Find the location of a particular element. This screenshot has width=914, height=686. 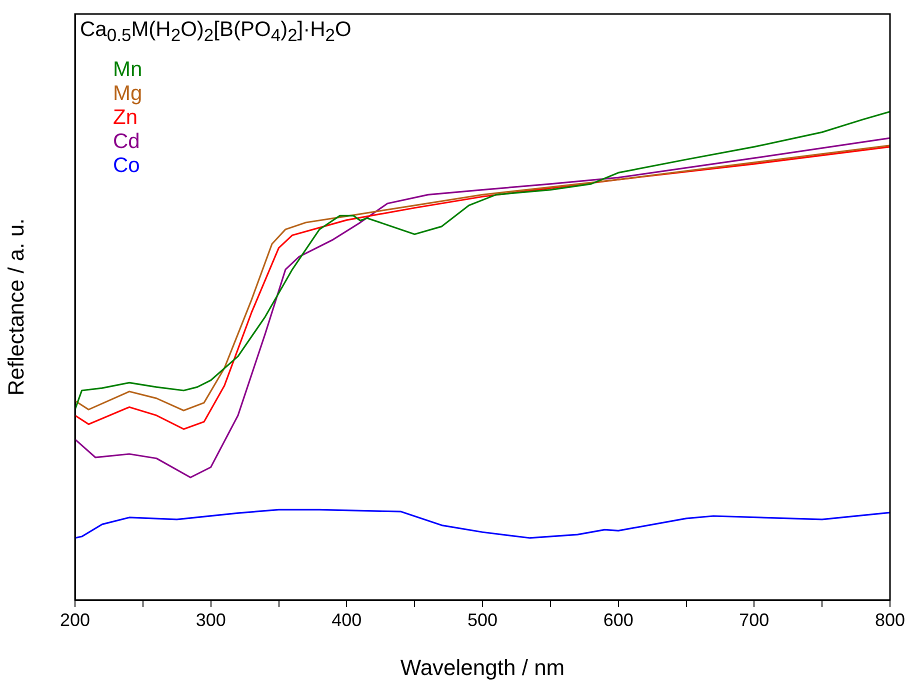

text: Co is located at coordinates (127, 166).